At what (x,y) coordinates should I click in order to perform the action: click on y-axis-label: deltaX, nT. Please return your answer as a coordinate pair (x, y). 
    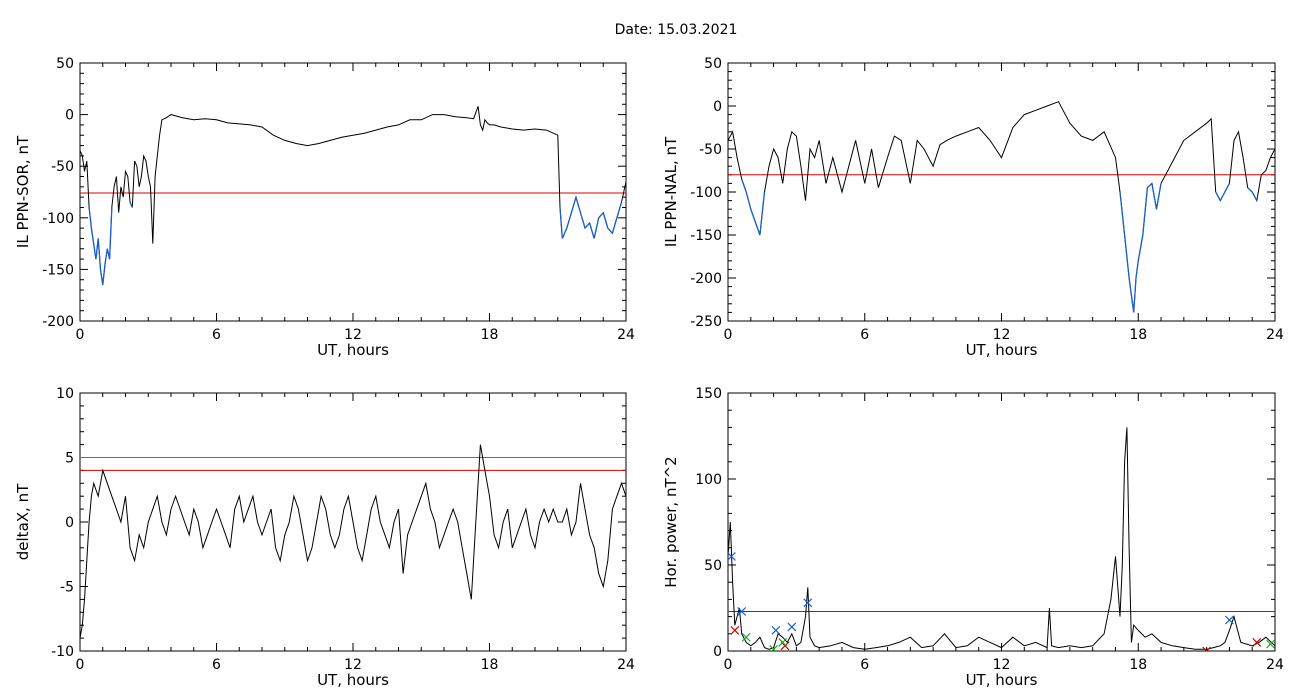
    Looking at the image, I should click on (23, 521).